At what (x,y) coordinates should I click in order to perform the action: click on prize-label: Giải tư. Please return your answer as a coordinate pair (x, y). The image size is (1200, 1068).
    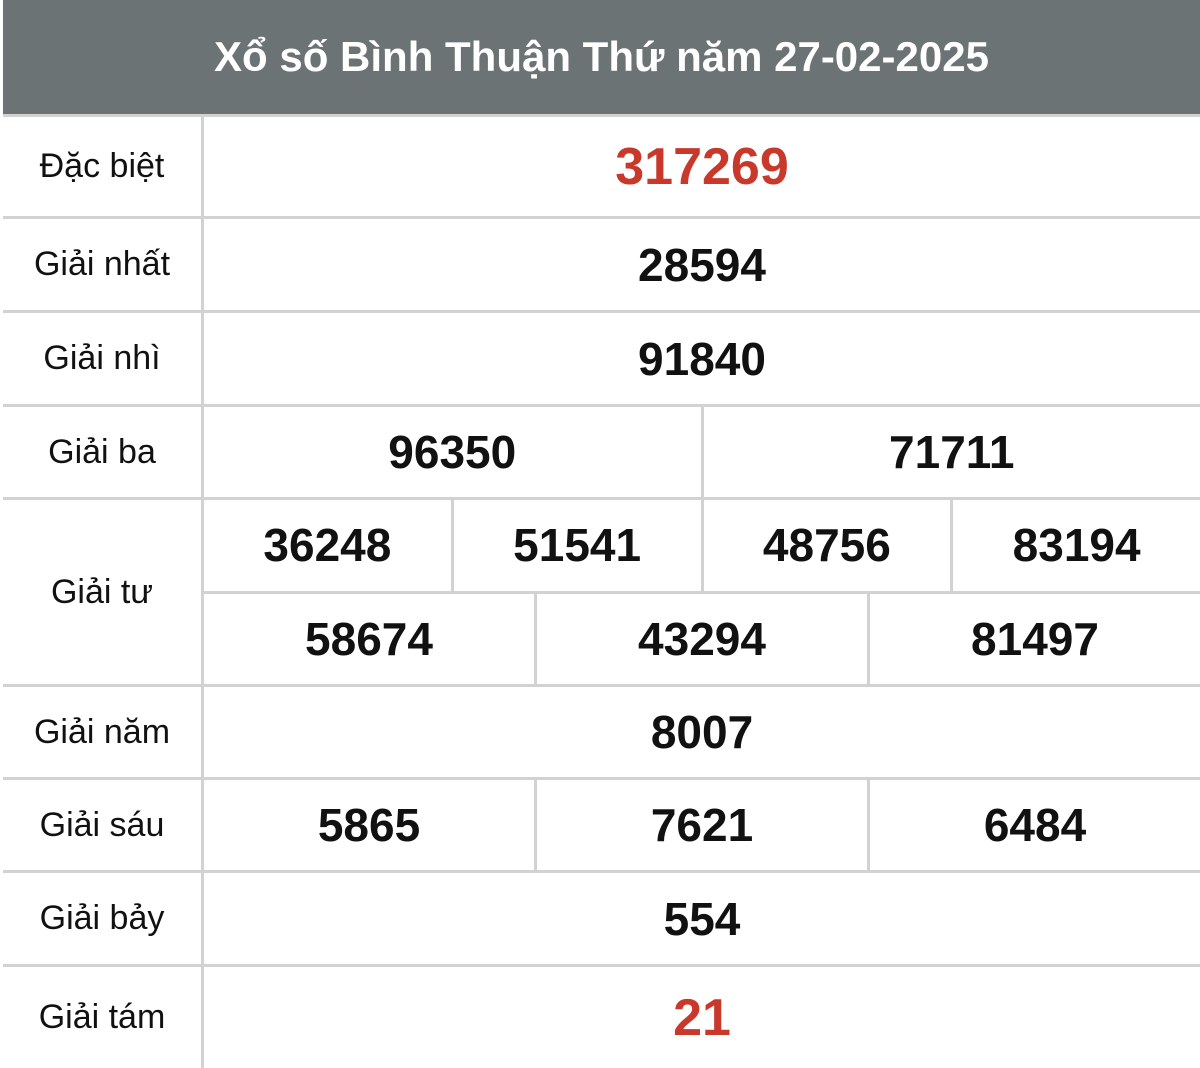
    Looking at the image, I should click on (102, 592).